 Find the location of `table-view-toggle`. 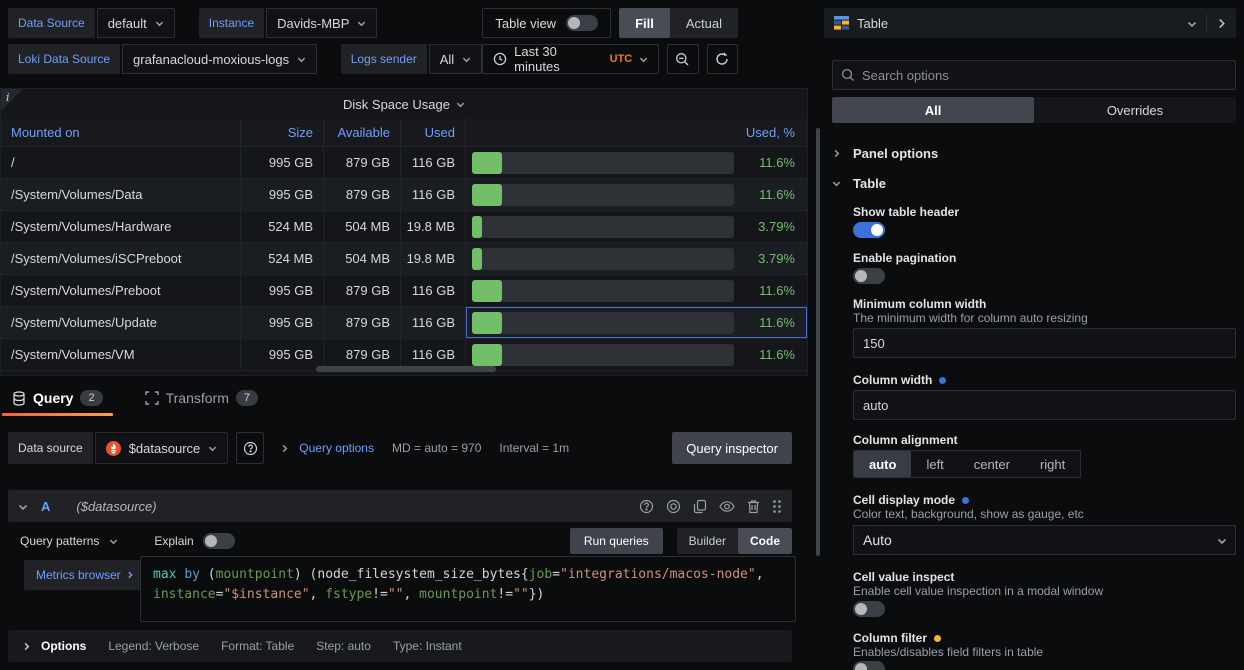

table-view-toggle is located at coordinates (582, 23).